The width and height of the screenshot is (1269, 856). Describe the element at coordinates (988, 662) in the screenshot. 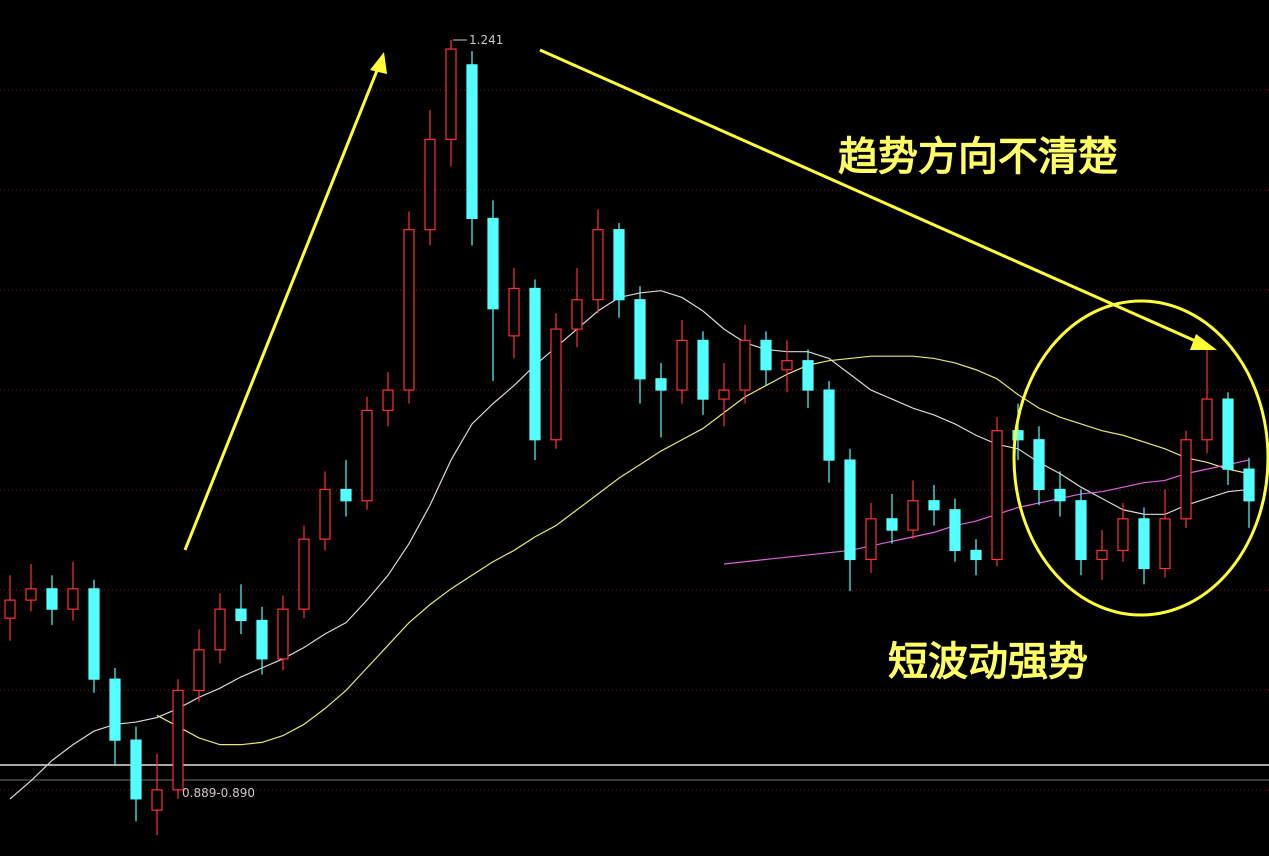

I see `annotation: 短波动强势` at that location.